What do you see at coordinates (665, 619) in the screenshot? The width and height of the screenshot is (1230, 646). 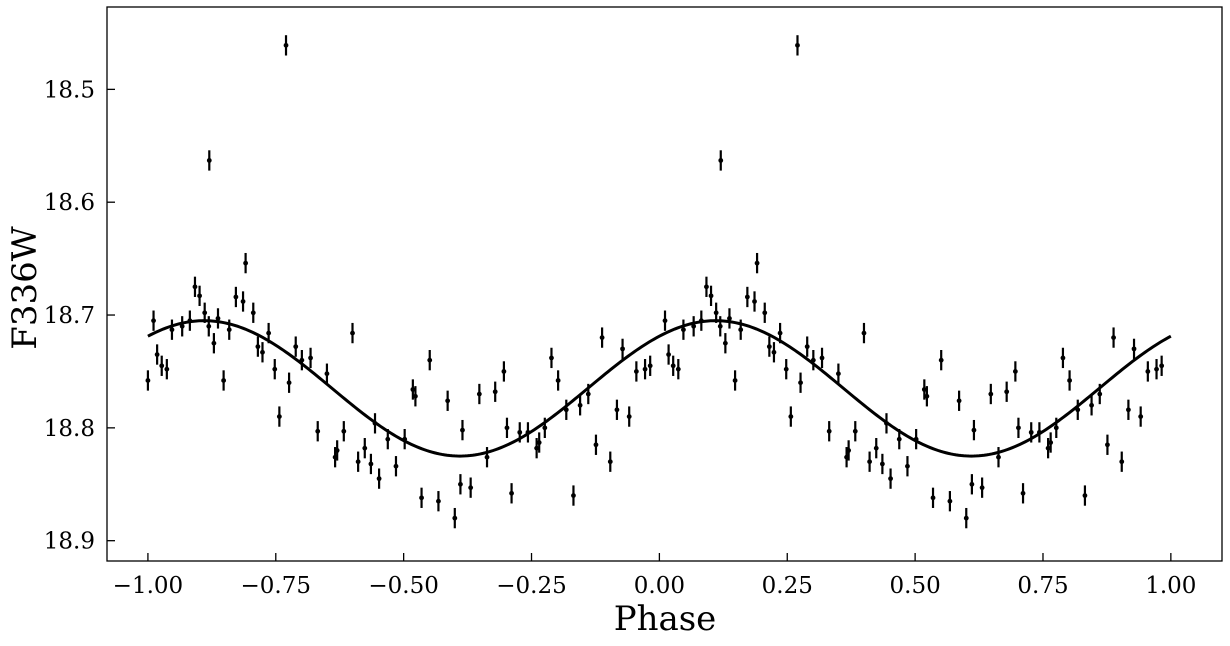 I see `x-axis-label: Phase` at bounding box center [665, 619].